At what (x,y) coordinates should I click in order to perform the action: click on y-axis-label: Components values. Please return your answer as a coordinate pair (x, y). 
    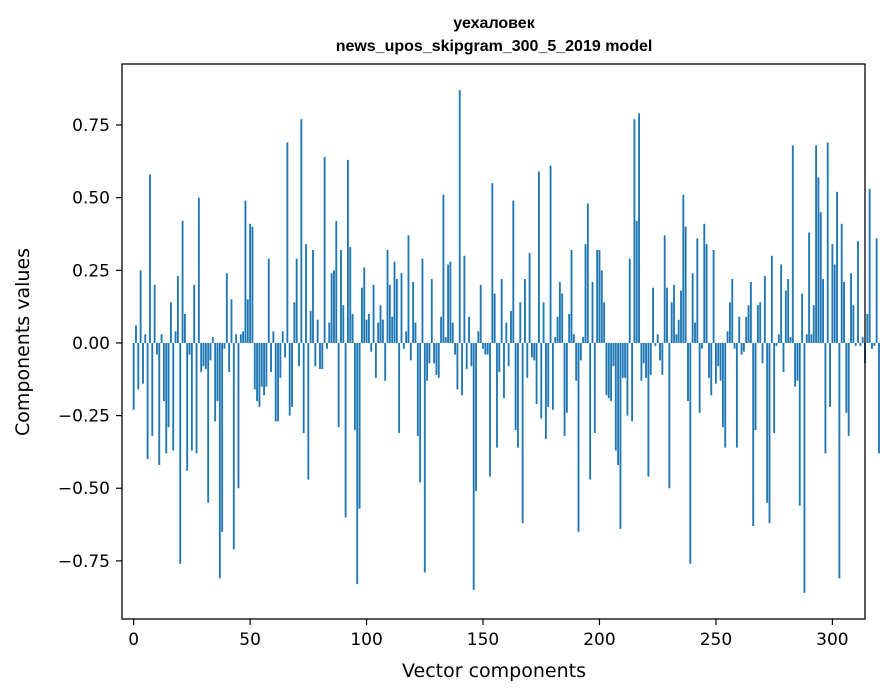
    Looking at the image, I should click on (23, 342).